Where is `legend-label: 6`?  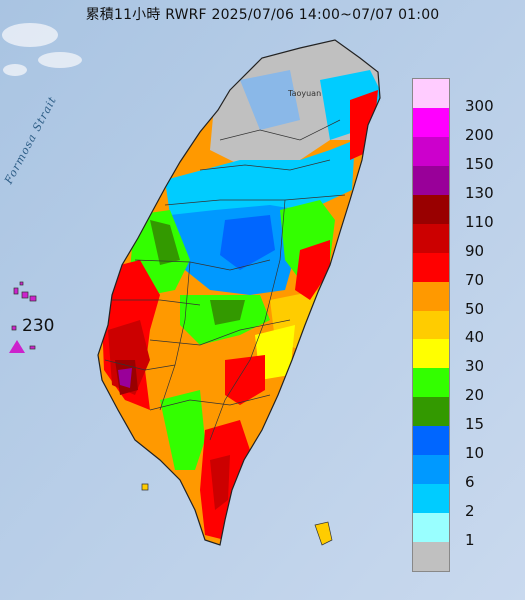 legend-label: 6 is located at coordinates (470, 482).